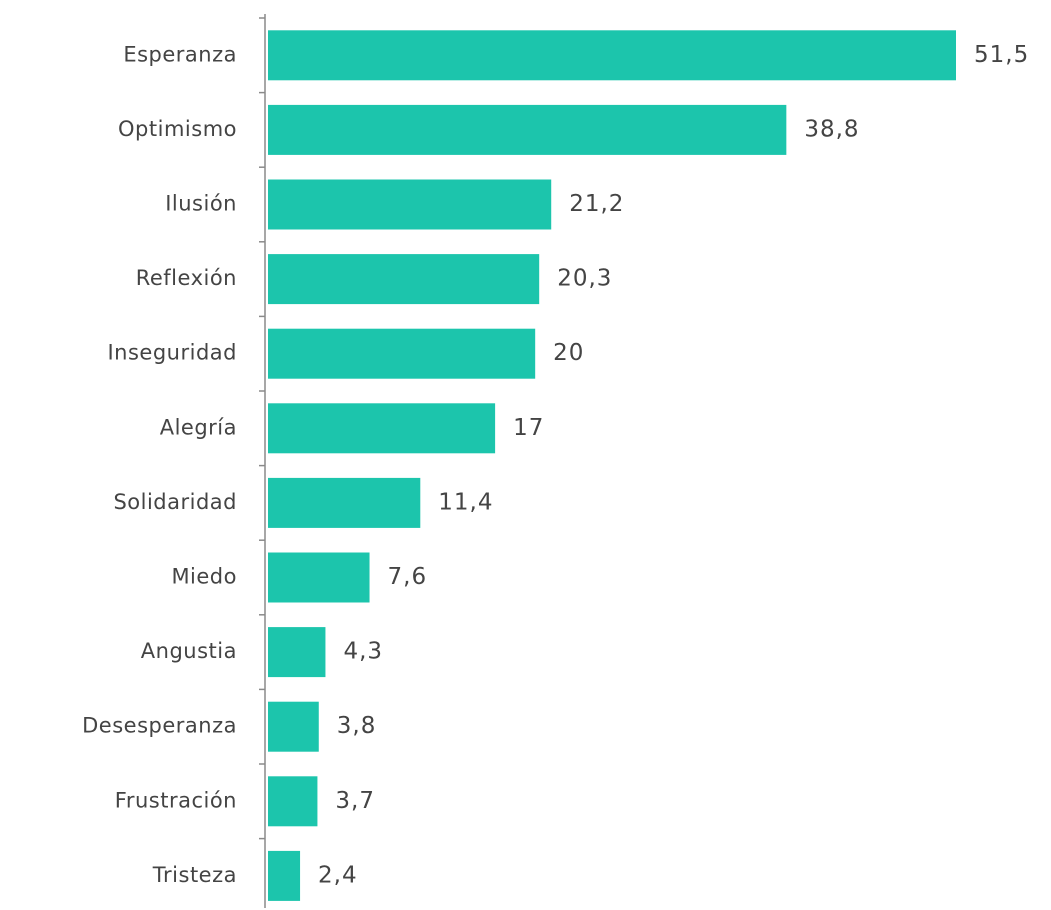 This screenshot has height=910, width=1051. I want to click on category-label: Inseguridad, so click(172, 353).